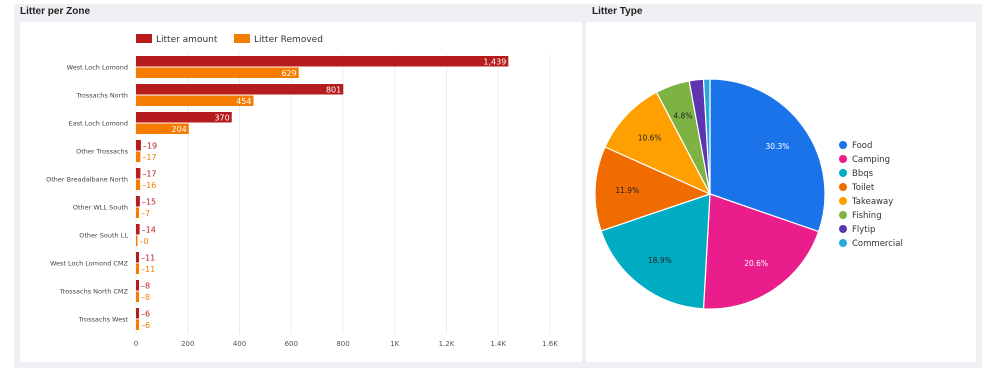 The height and width of the screenshot is (373, 988). What do you see at coordinates (862, 146) in the screenshot?
I see `legend-label: Food` at bounding box center [862, 146].